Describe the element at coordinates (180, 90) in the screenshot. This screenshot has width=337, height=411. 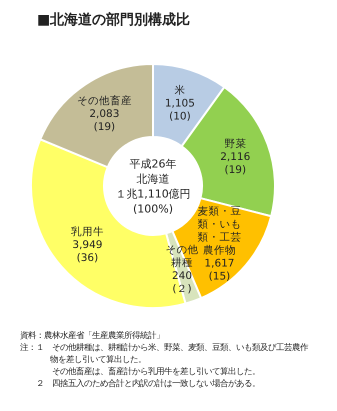
I see `slice-label: 米` at that location.